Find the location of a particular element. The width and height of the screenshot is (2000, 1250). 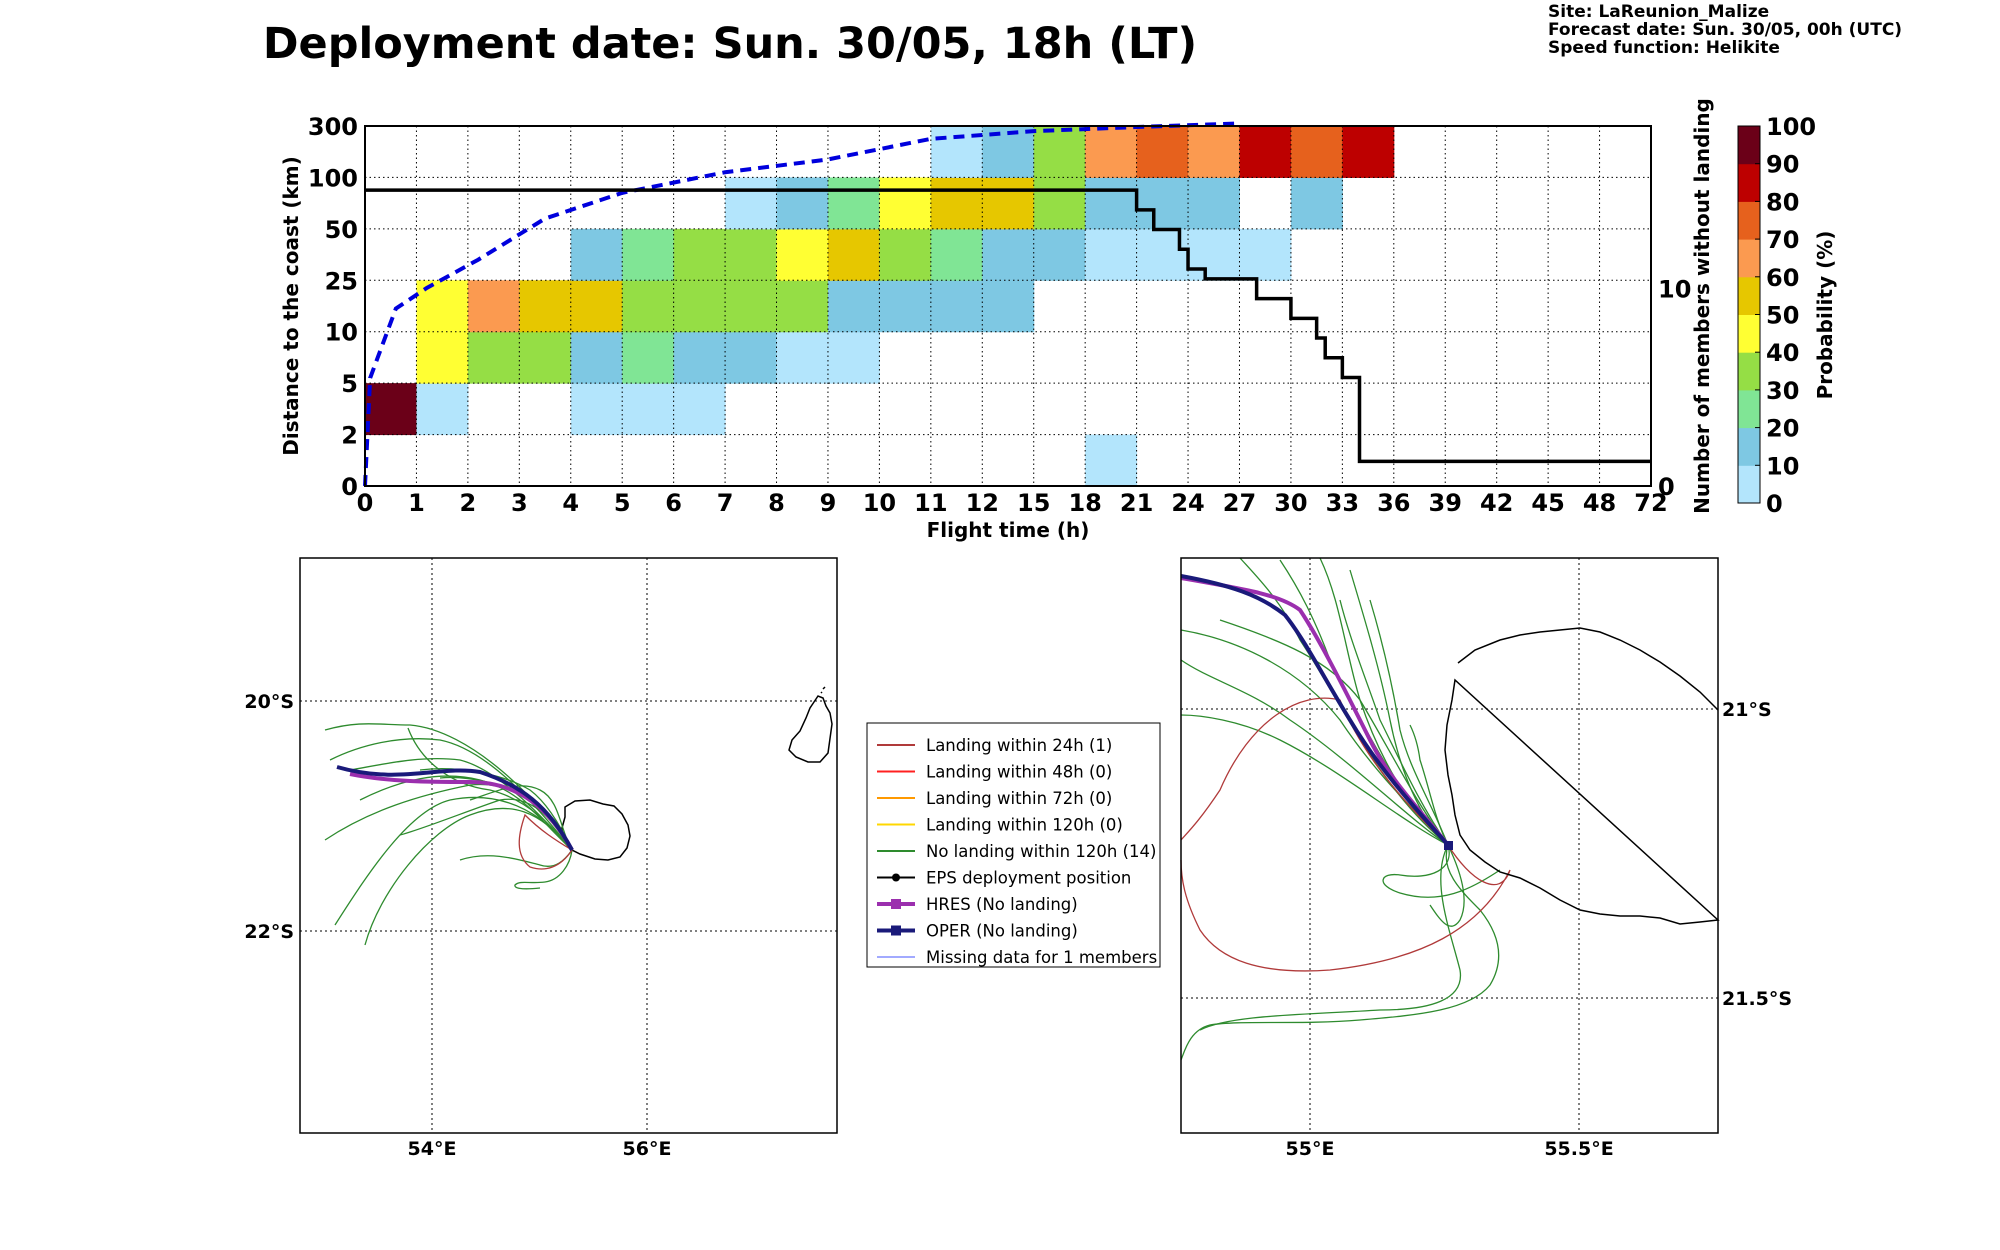

y-tick-label: 50 is located at coordinates (341, 230).